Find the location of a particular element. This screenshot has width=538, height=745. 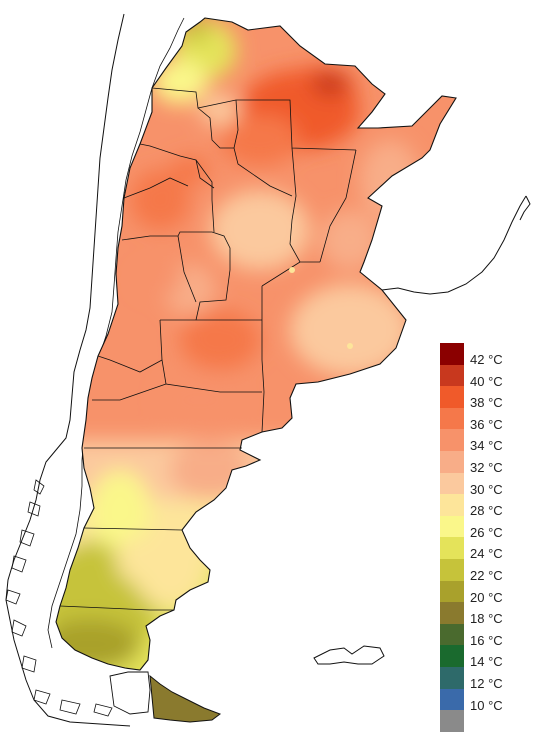

legend-row: 14 °C is located at coordinates (489, 657).